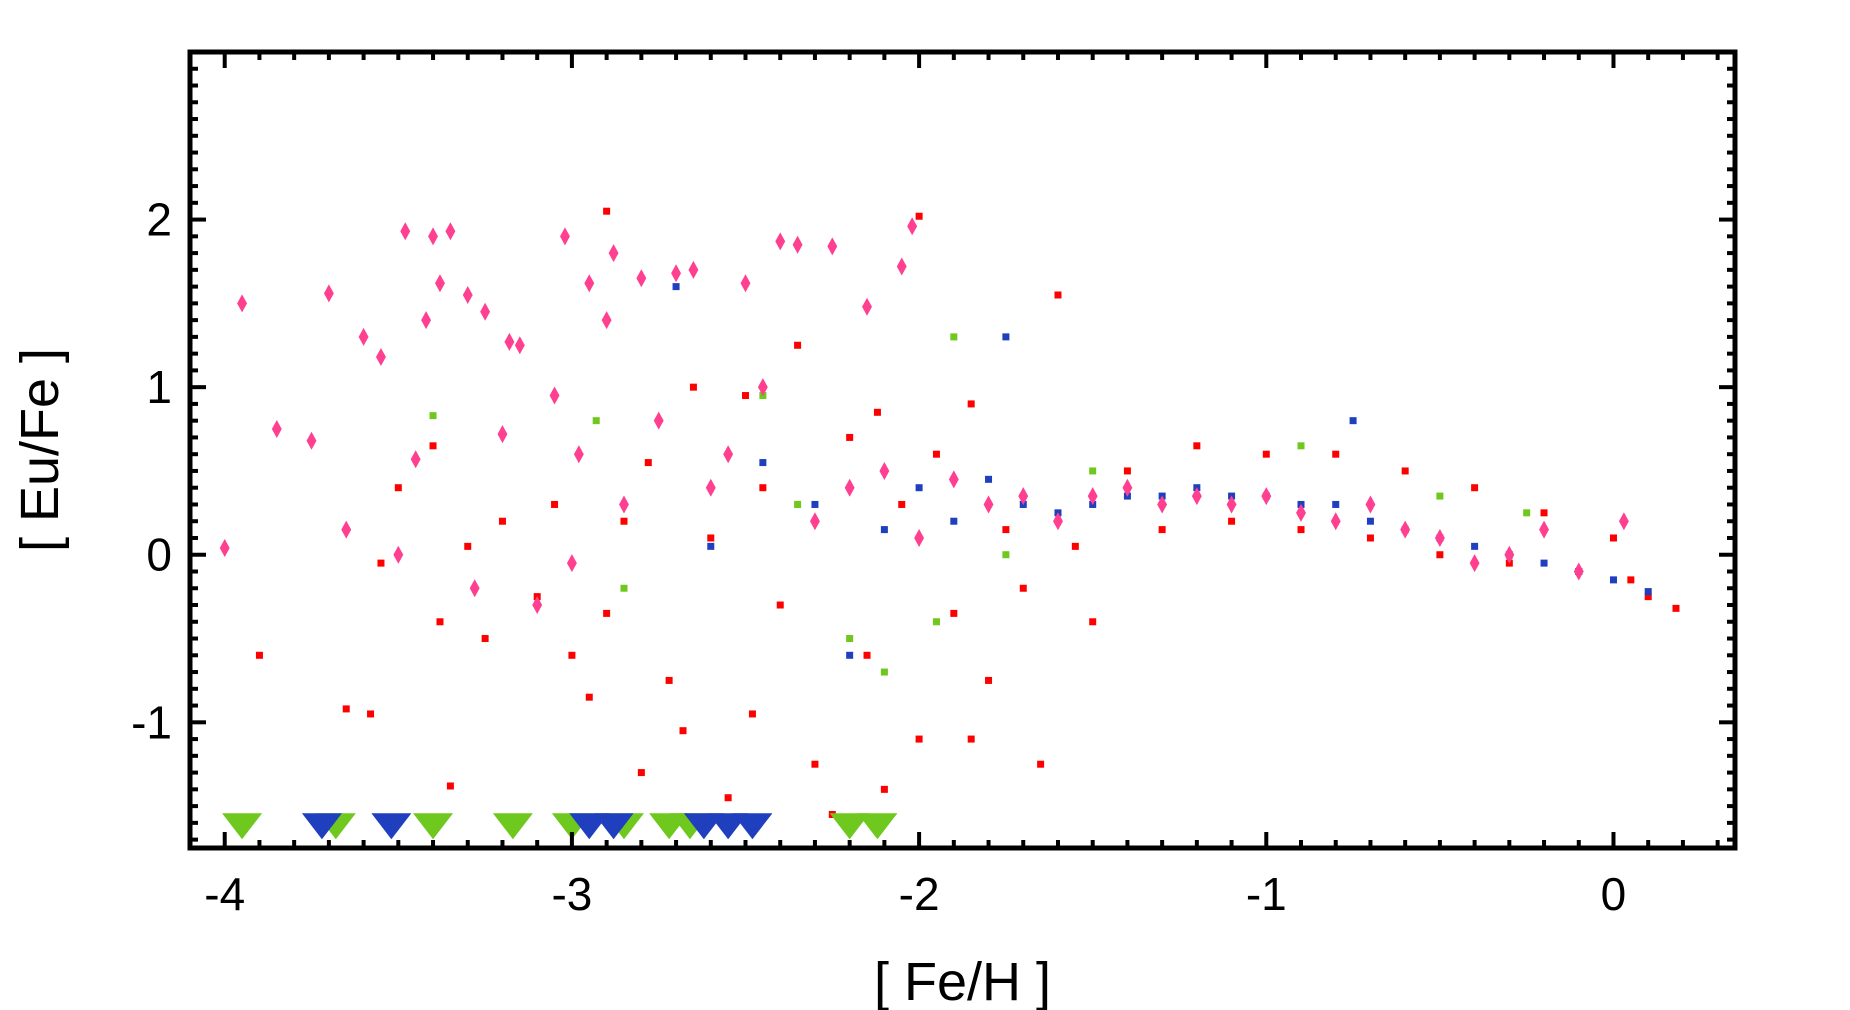 This screenshot has height=1010, width=1850. I want to click on y-tick-label: 1, so click(159, 387).